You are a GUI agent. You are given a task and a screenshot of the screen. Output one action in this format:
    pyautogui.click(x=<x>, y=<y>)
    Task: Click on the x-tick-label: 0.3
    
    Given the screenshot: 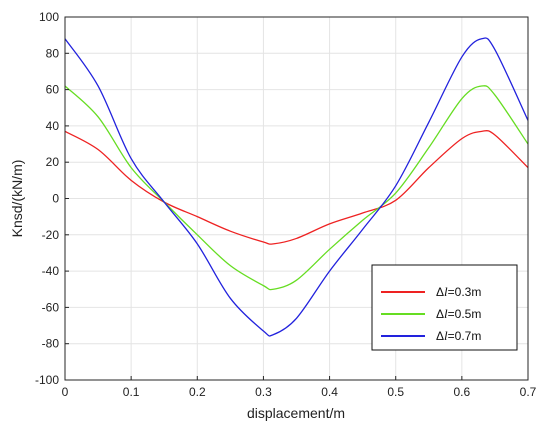 What is the action you would take?
    pyautogui.click(x=263, y=392)
    